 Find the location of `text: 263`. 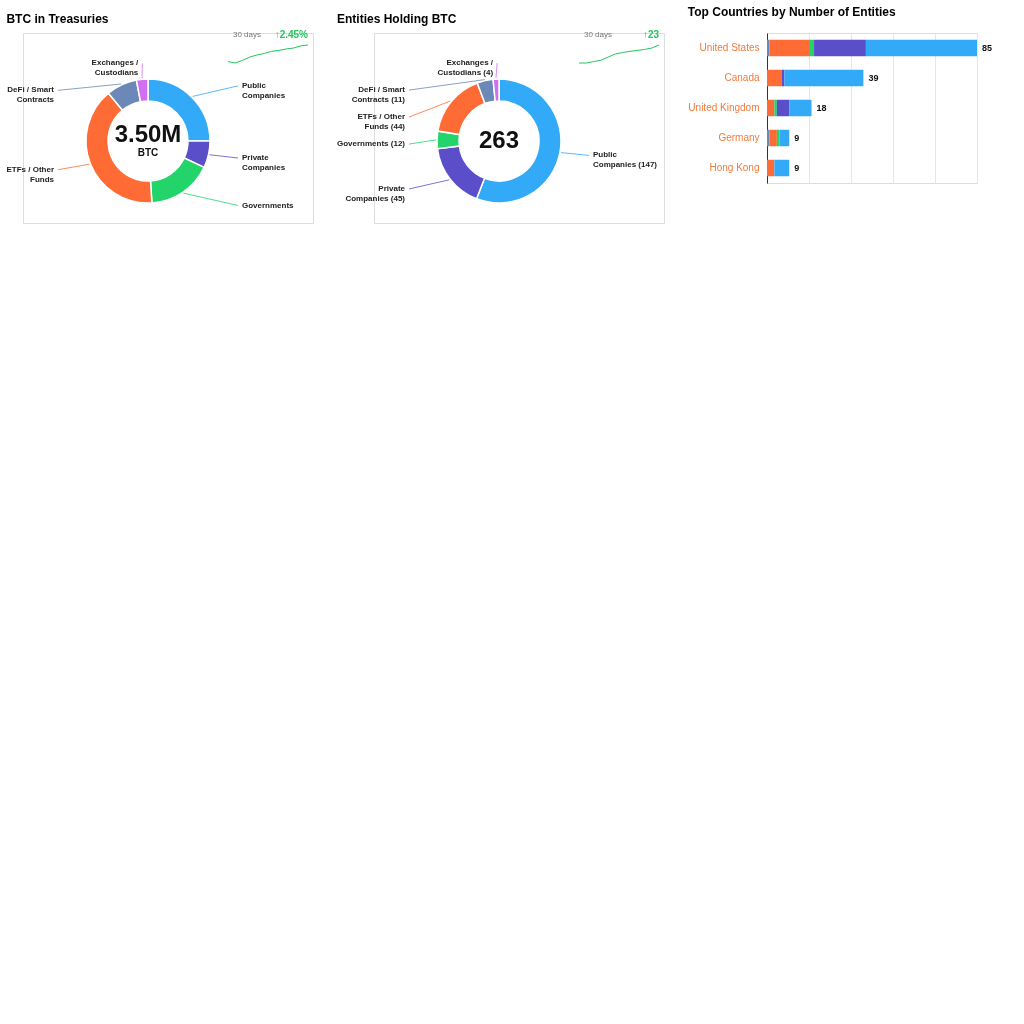

text: 263 is located at coordinates (499, 139).